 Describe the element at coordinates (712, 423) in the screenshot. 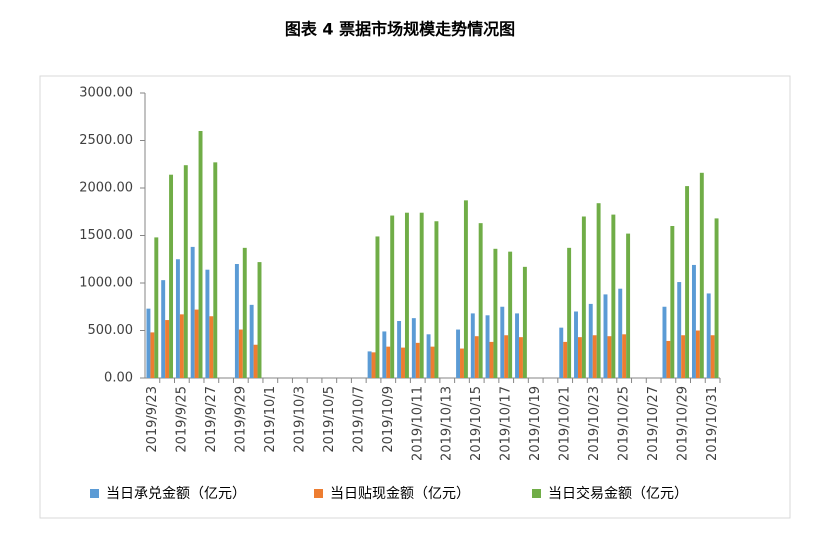

I see `x-tick-label: 2019/10/31` at that location.